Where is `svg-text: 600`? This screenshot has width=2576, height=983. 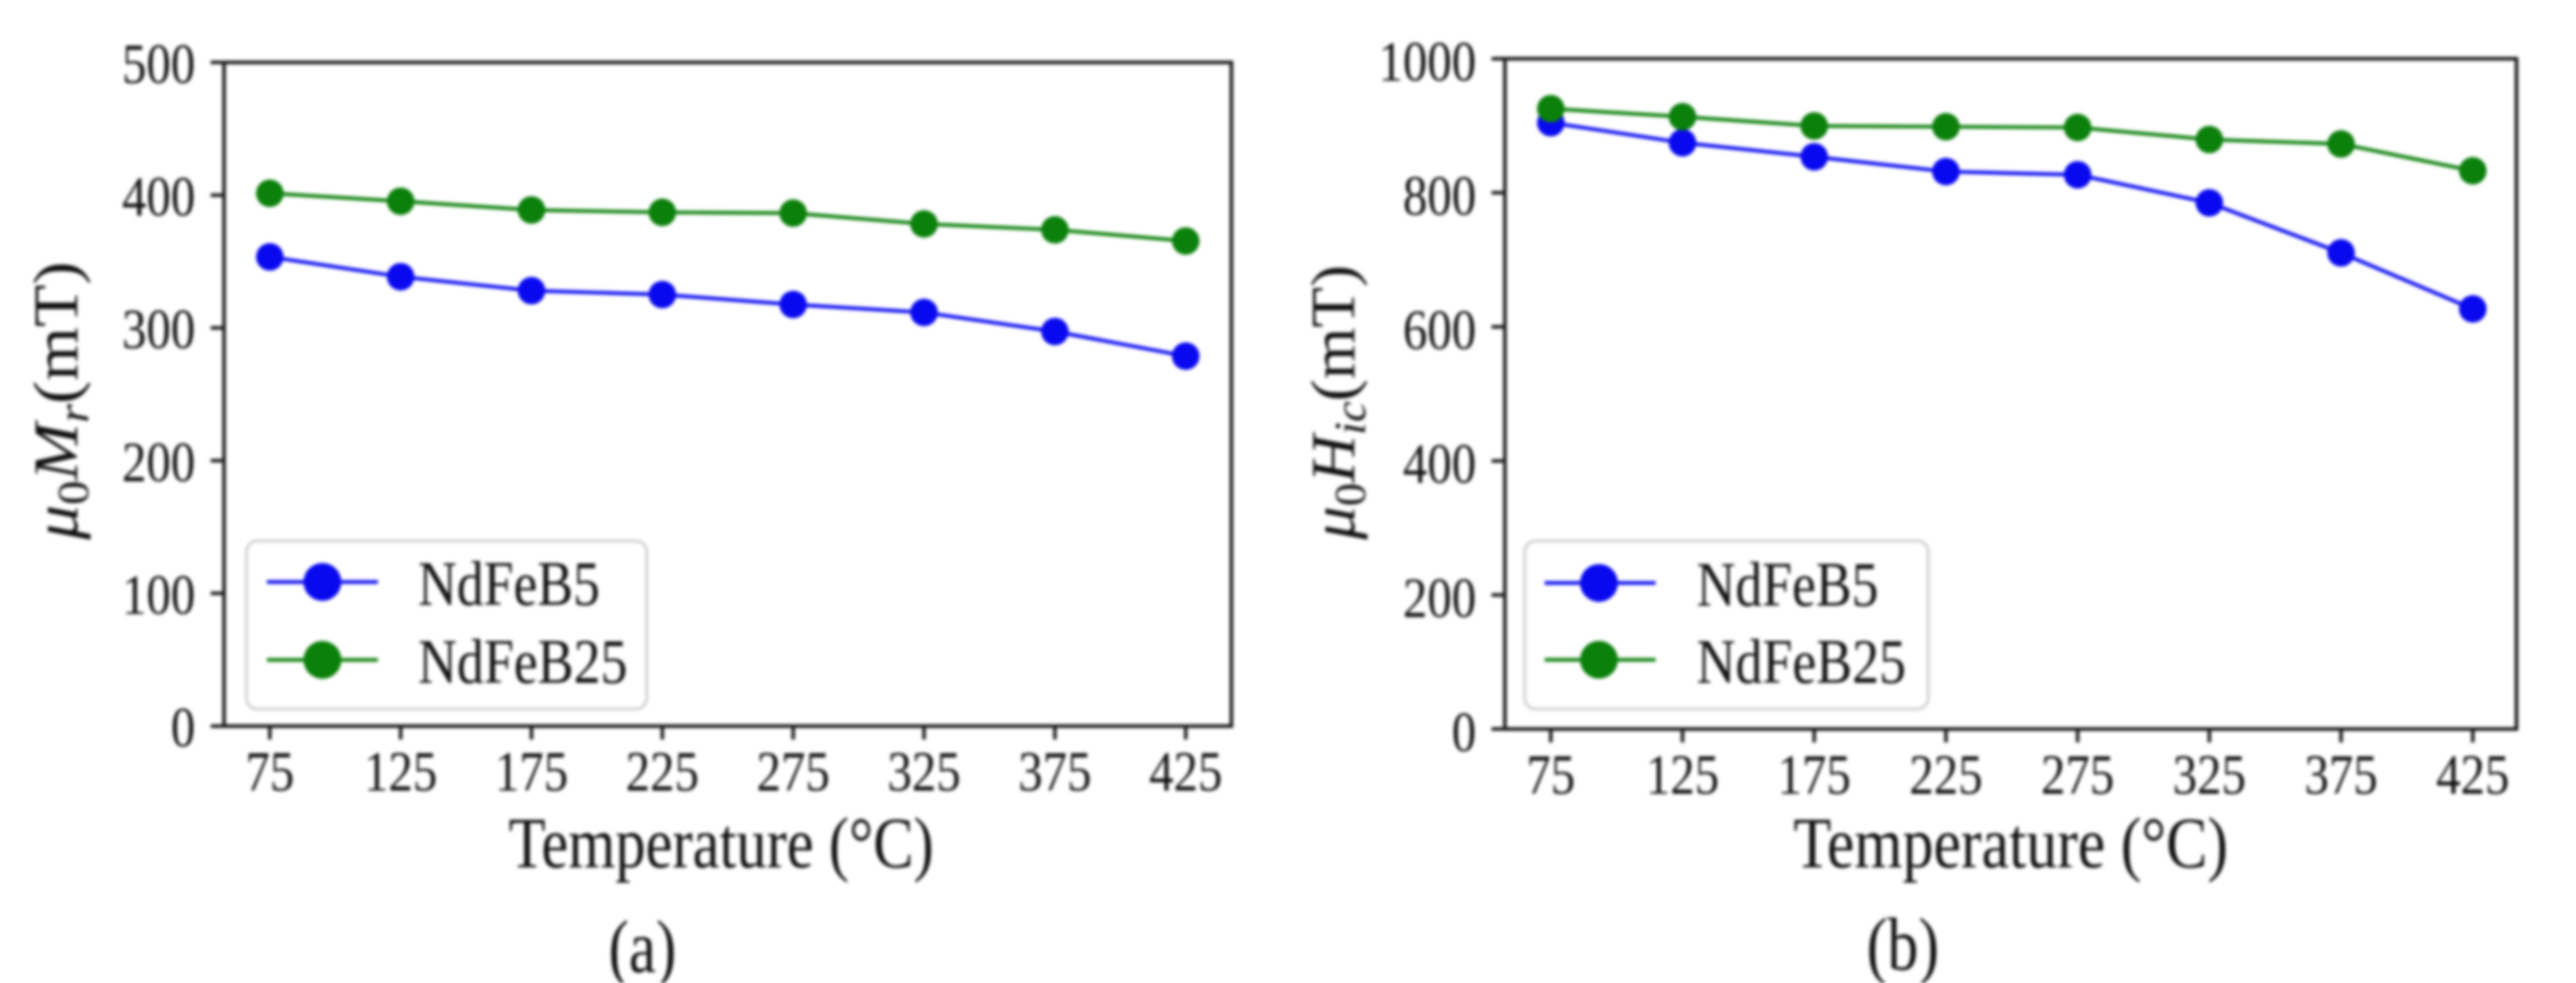 svg-text: 600 is located at coordinates (1439, 329).